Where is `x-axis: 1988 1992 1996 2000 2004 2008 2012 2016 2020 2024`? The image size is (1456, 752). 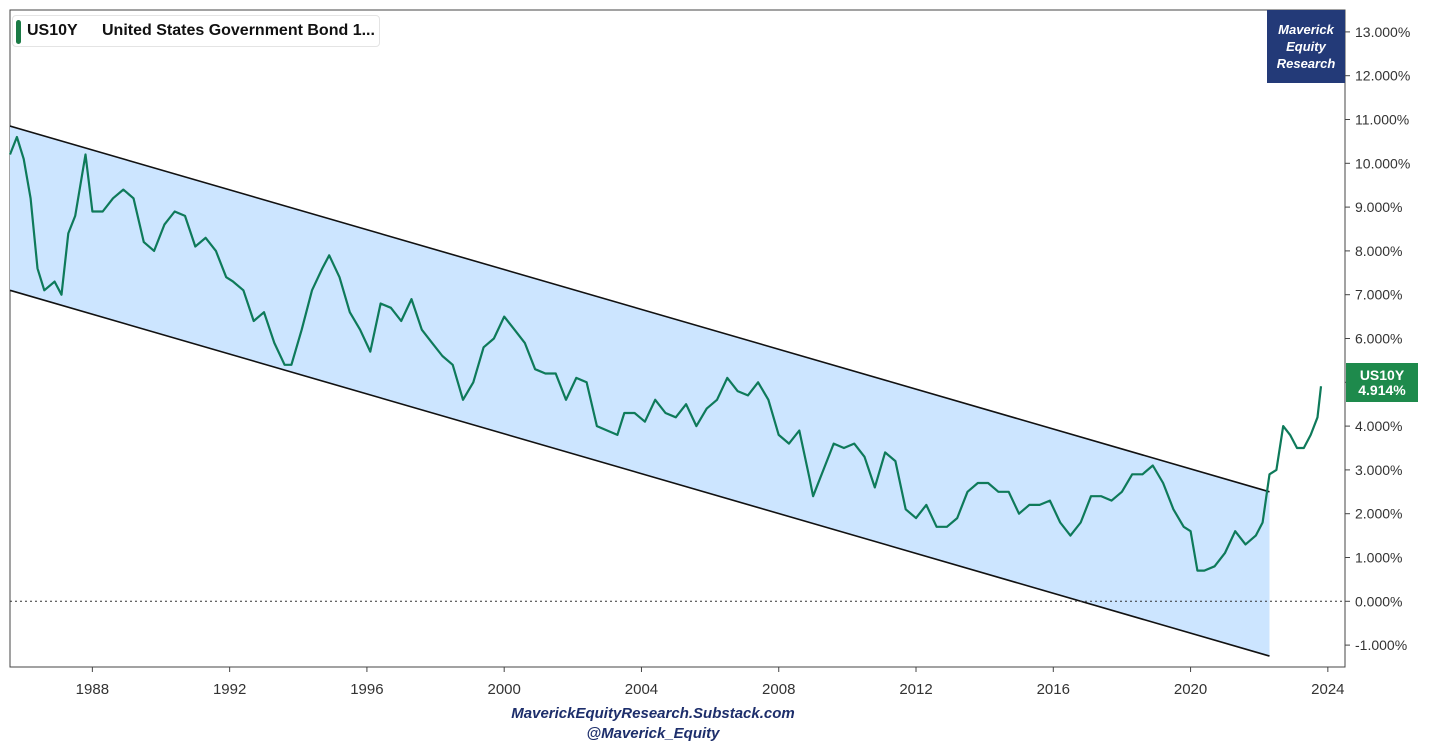 x-axis: 1988 1992 1996 2000 2004 2008 2012 2016 2020 2024 is located at coordinates (710, 682).